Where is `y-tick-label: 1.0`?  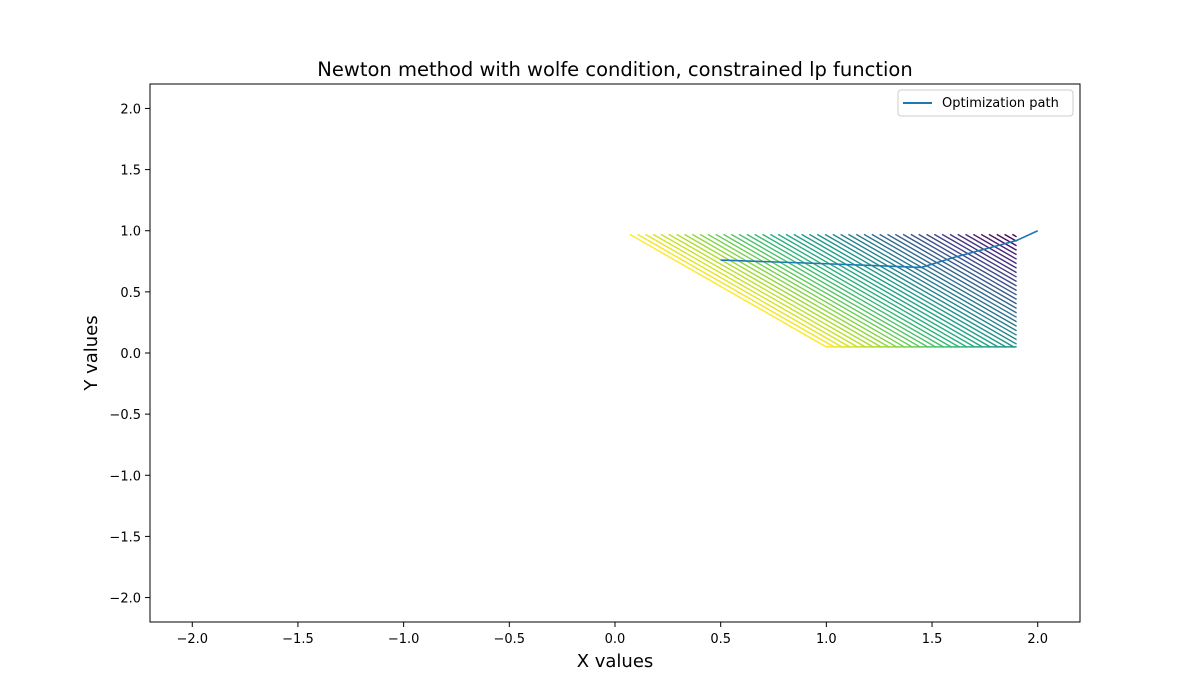
y-tick-label: 1.0 is located at coordinates (130, 232).